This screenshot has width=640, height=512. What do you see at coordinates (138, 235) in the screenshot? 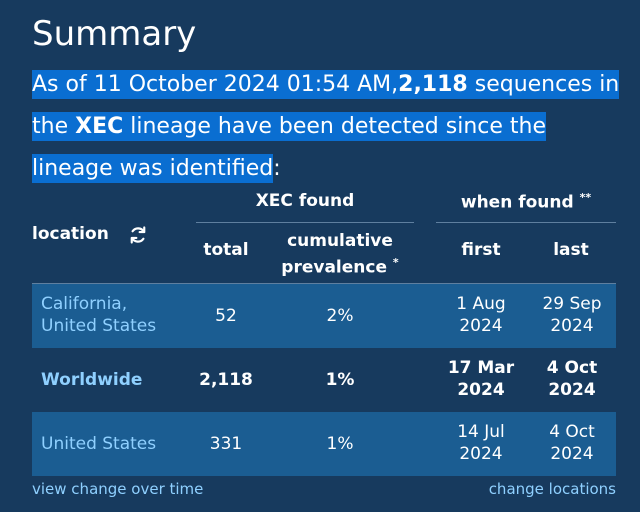
I see `refresh-icon` at bounding box center [138, 235].